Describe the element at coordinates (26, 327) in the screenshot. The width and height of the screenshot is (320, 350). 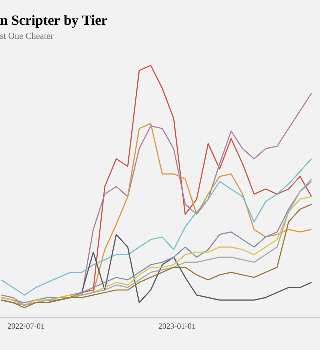
I see `x-tick-label: 2022-07-01` at that location.